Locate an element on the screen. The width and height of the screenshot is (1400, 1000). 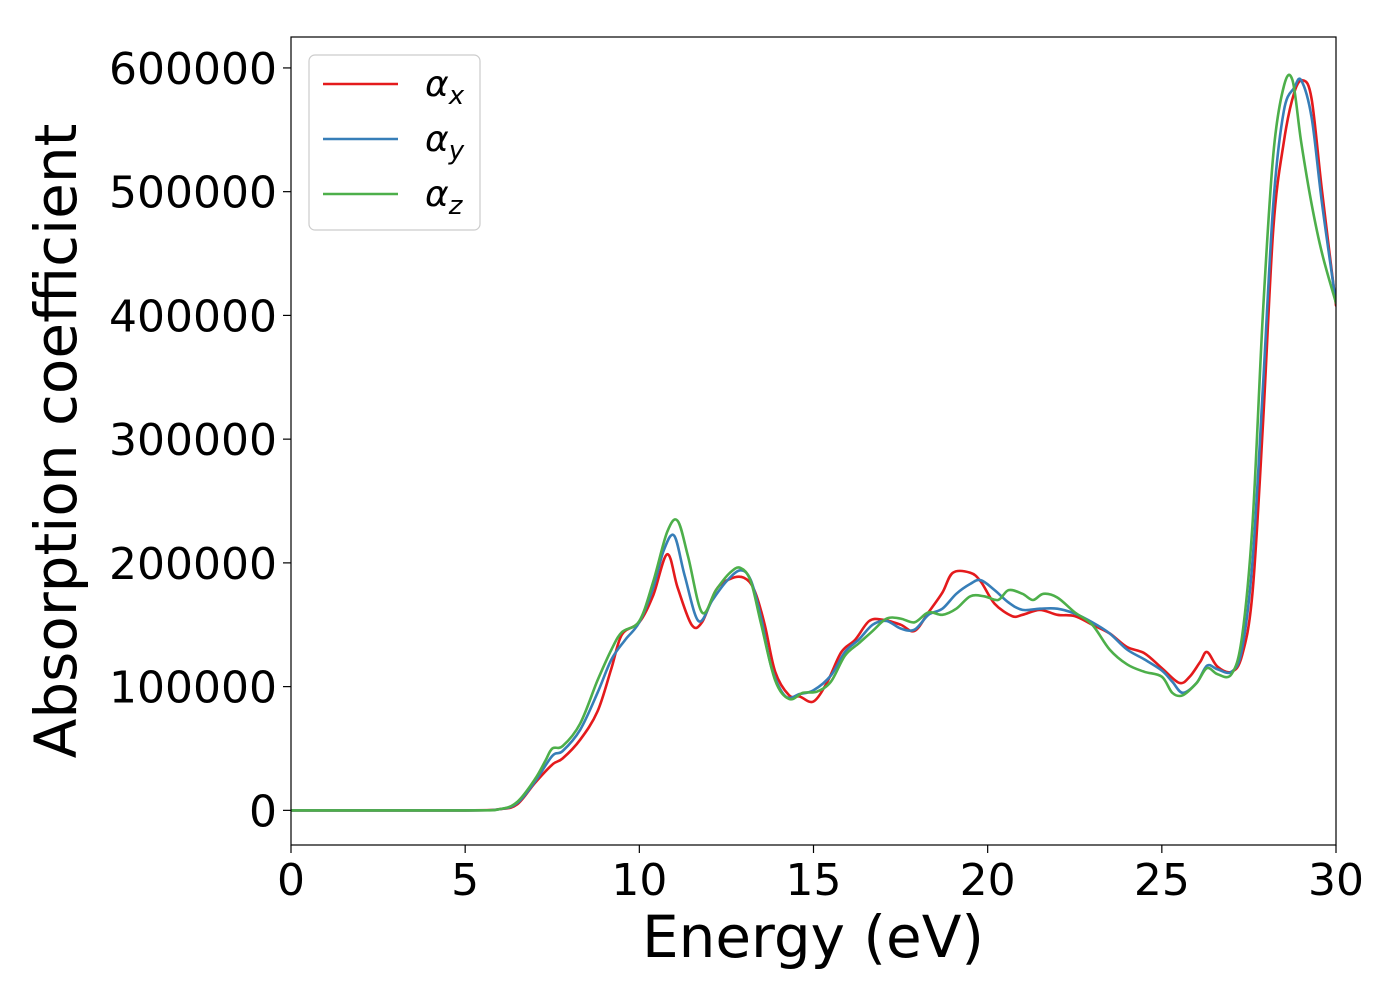
y-tick-label: 300000 is located at coordinates (193, 440).